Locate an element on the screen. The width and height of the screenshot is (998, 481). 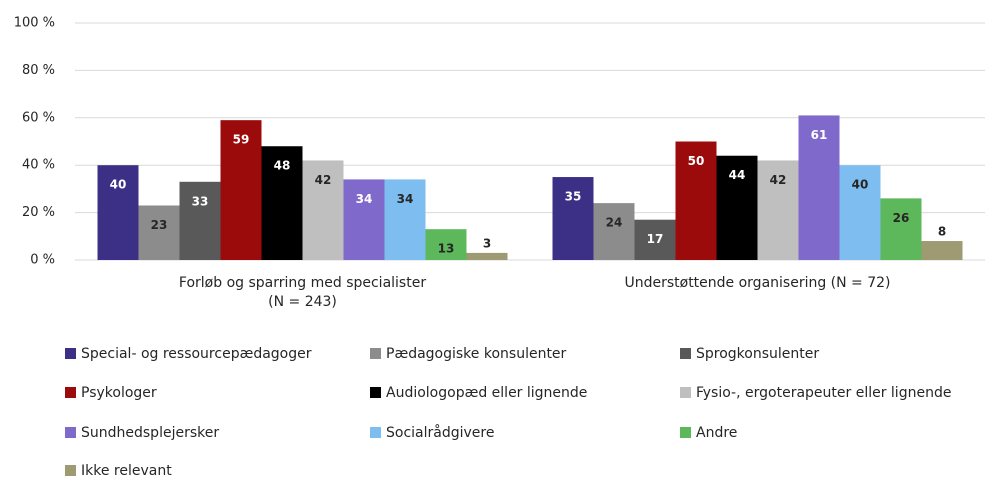
legend-item: Sundhedsplejersker is located at coordinates (142, 433).